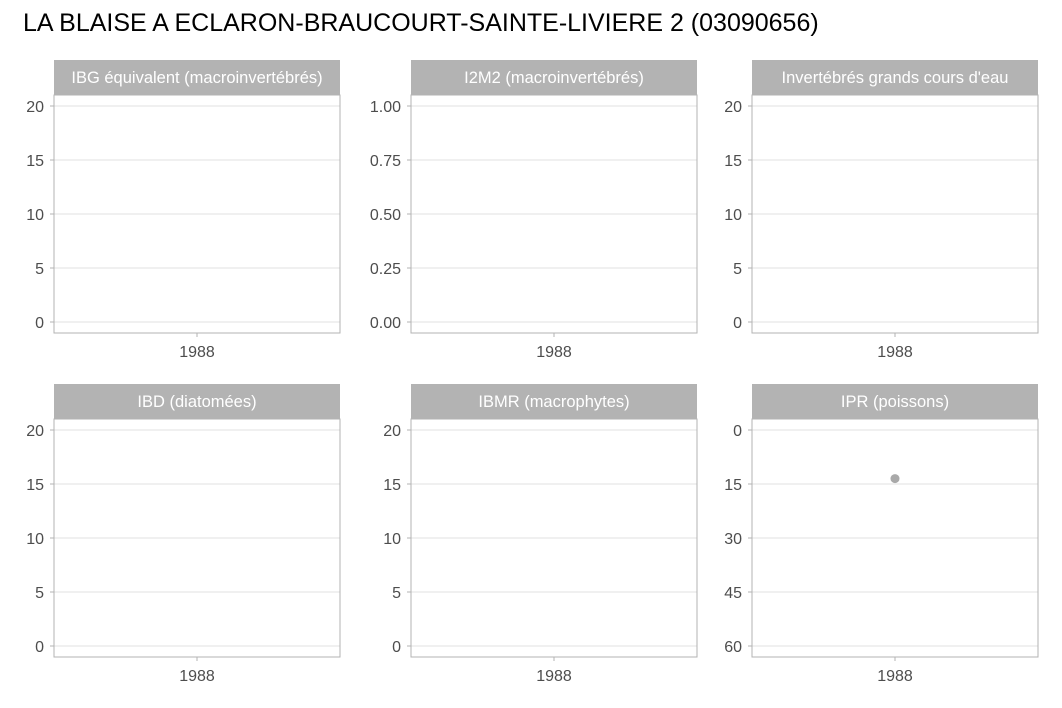  I want to click on y-tick-label: 0.50, so click(385, 215).